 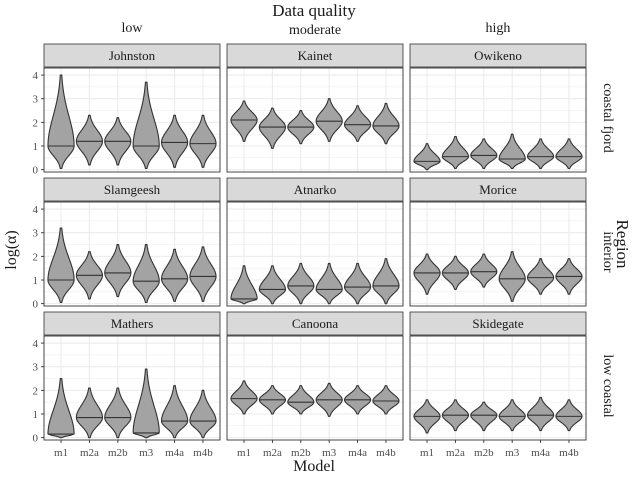 I want to click on panel-owikeno: Owikeno, so click(x=498, y=108).